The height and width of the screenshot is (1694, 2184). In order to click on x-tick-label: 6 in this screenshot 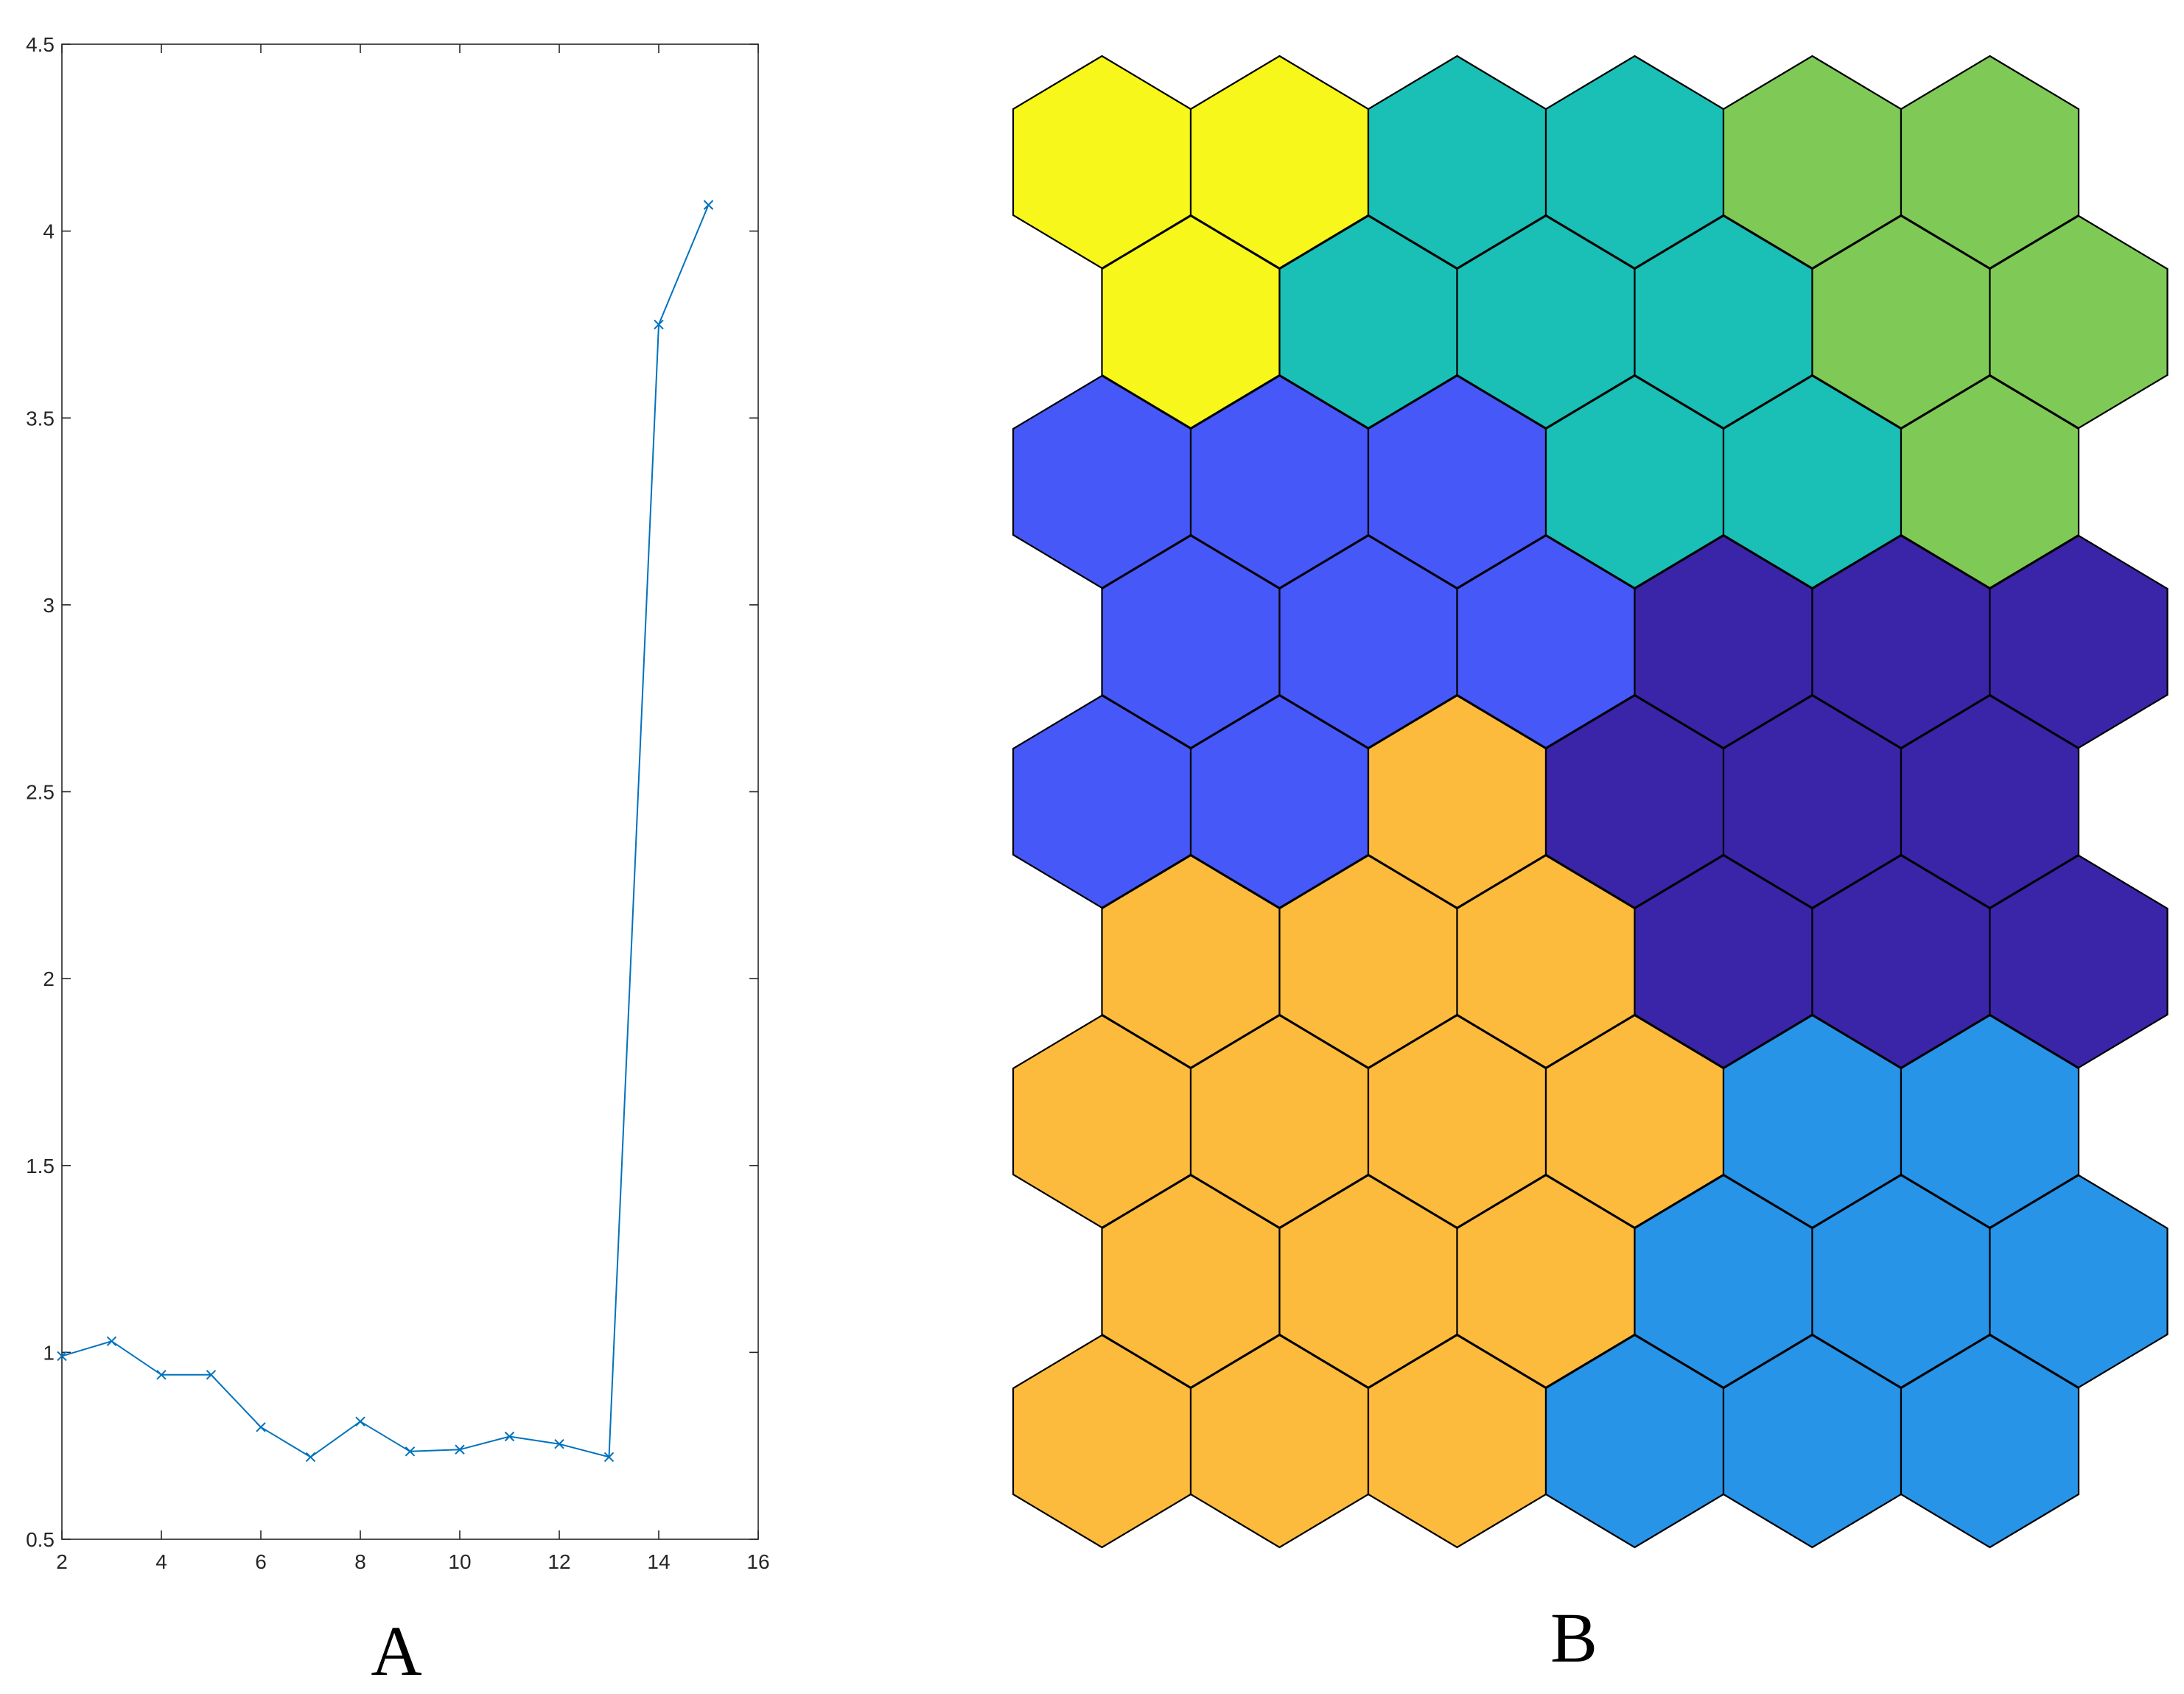, I will do `click(261, 1561)`.